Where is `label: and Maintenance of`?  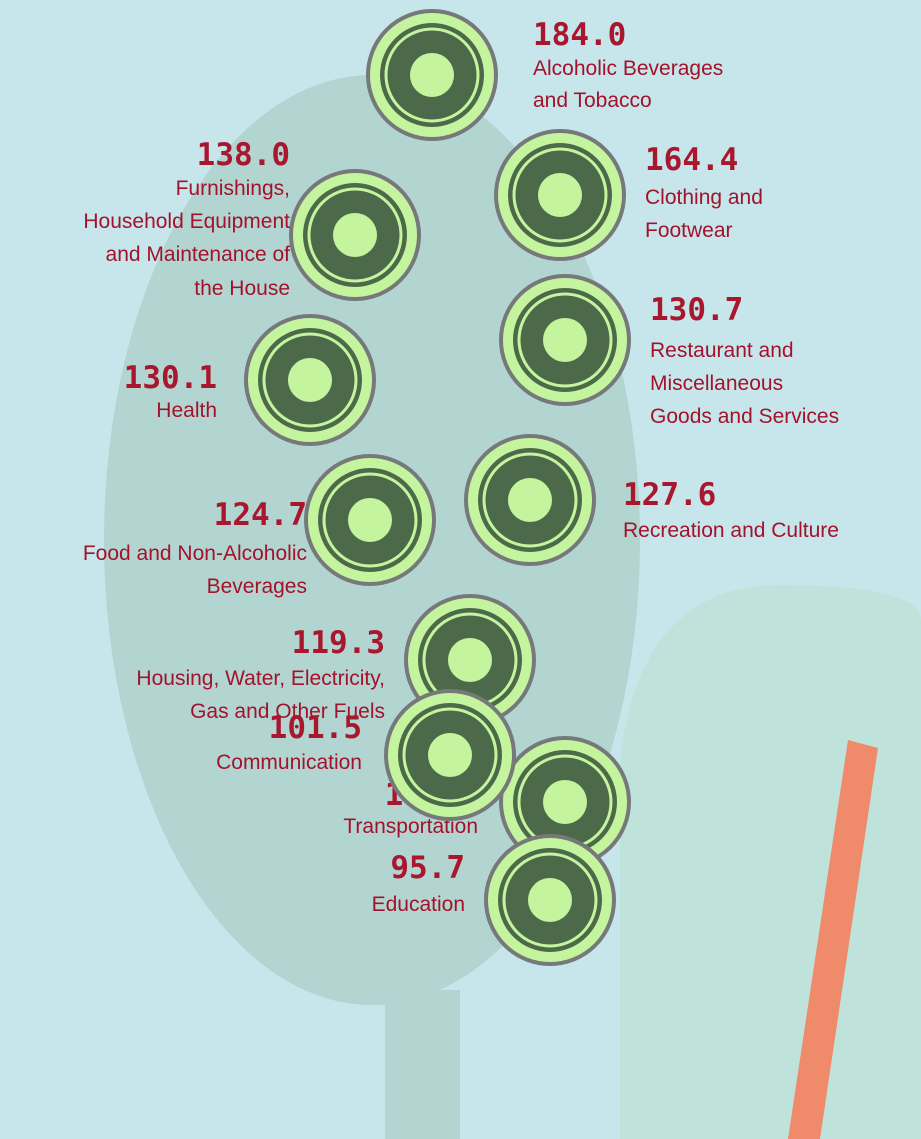 label: and Maintenance of is located at coordinates (198, 254).